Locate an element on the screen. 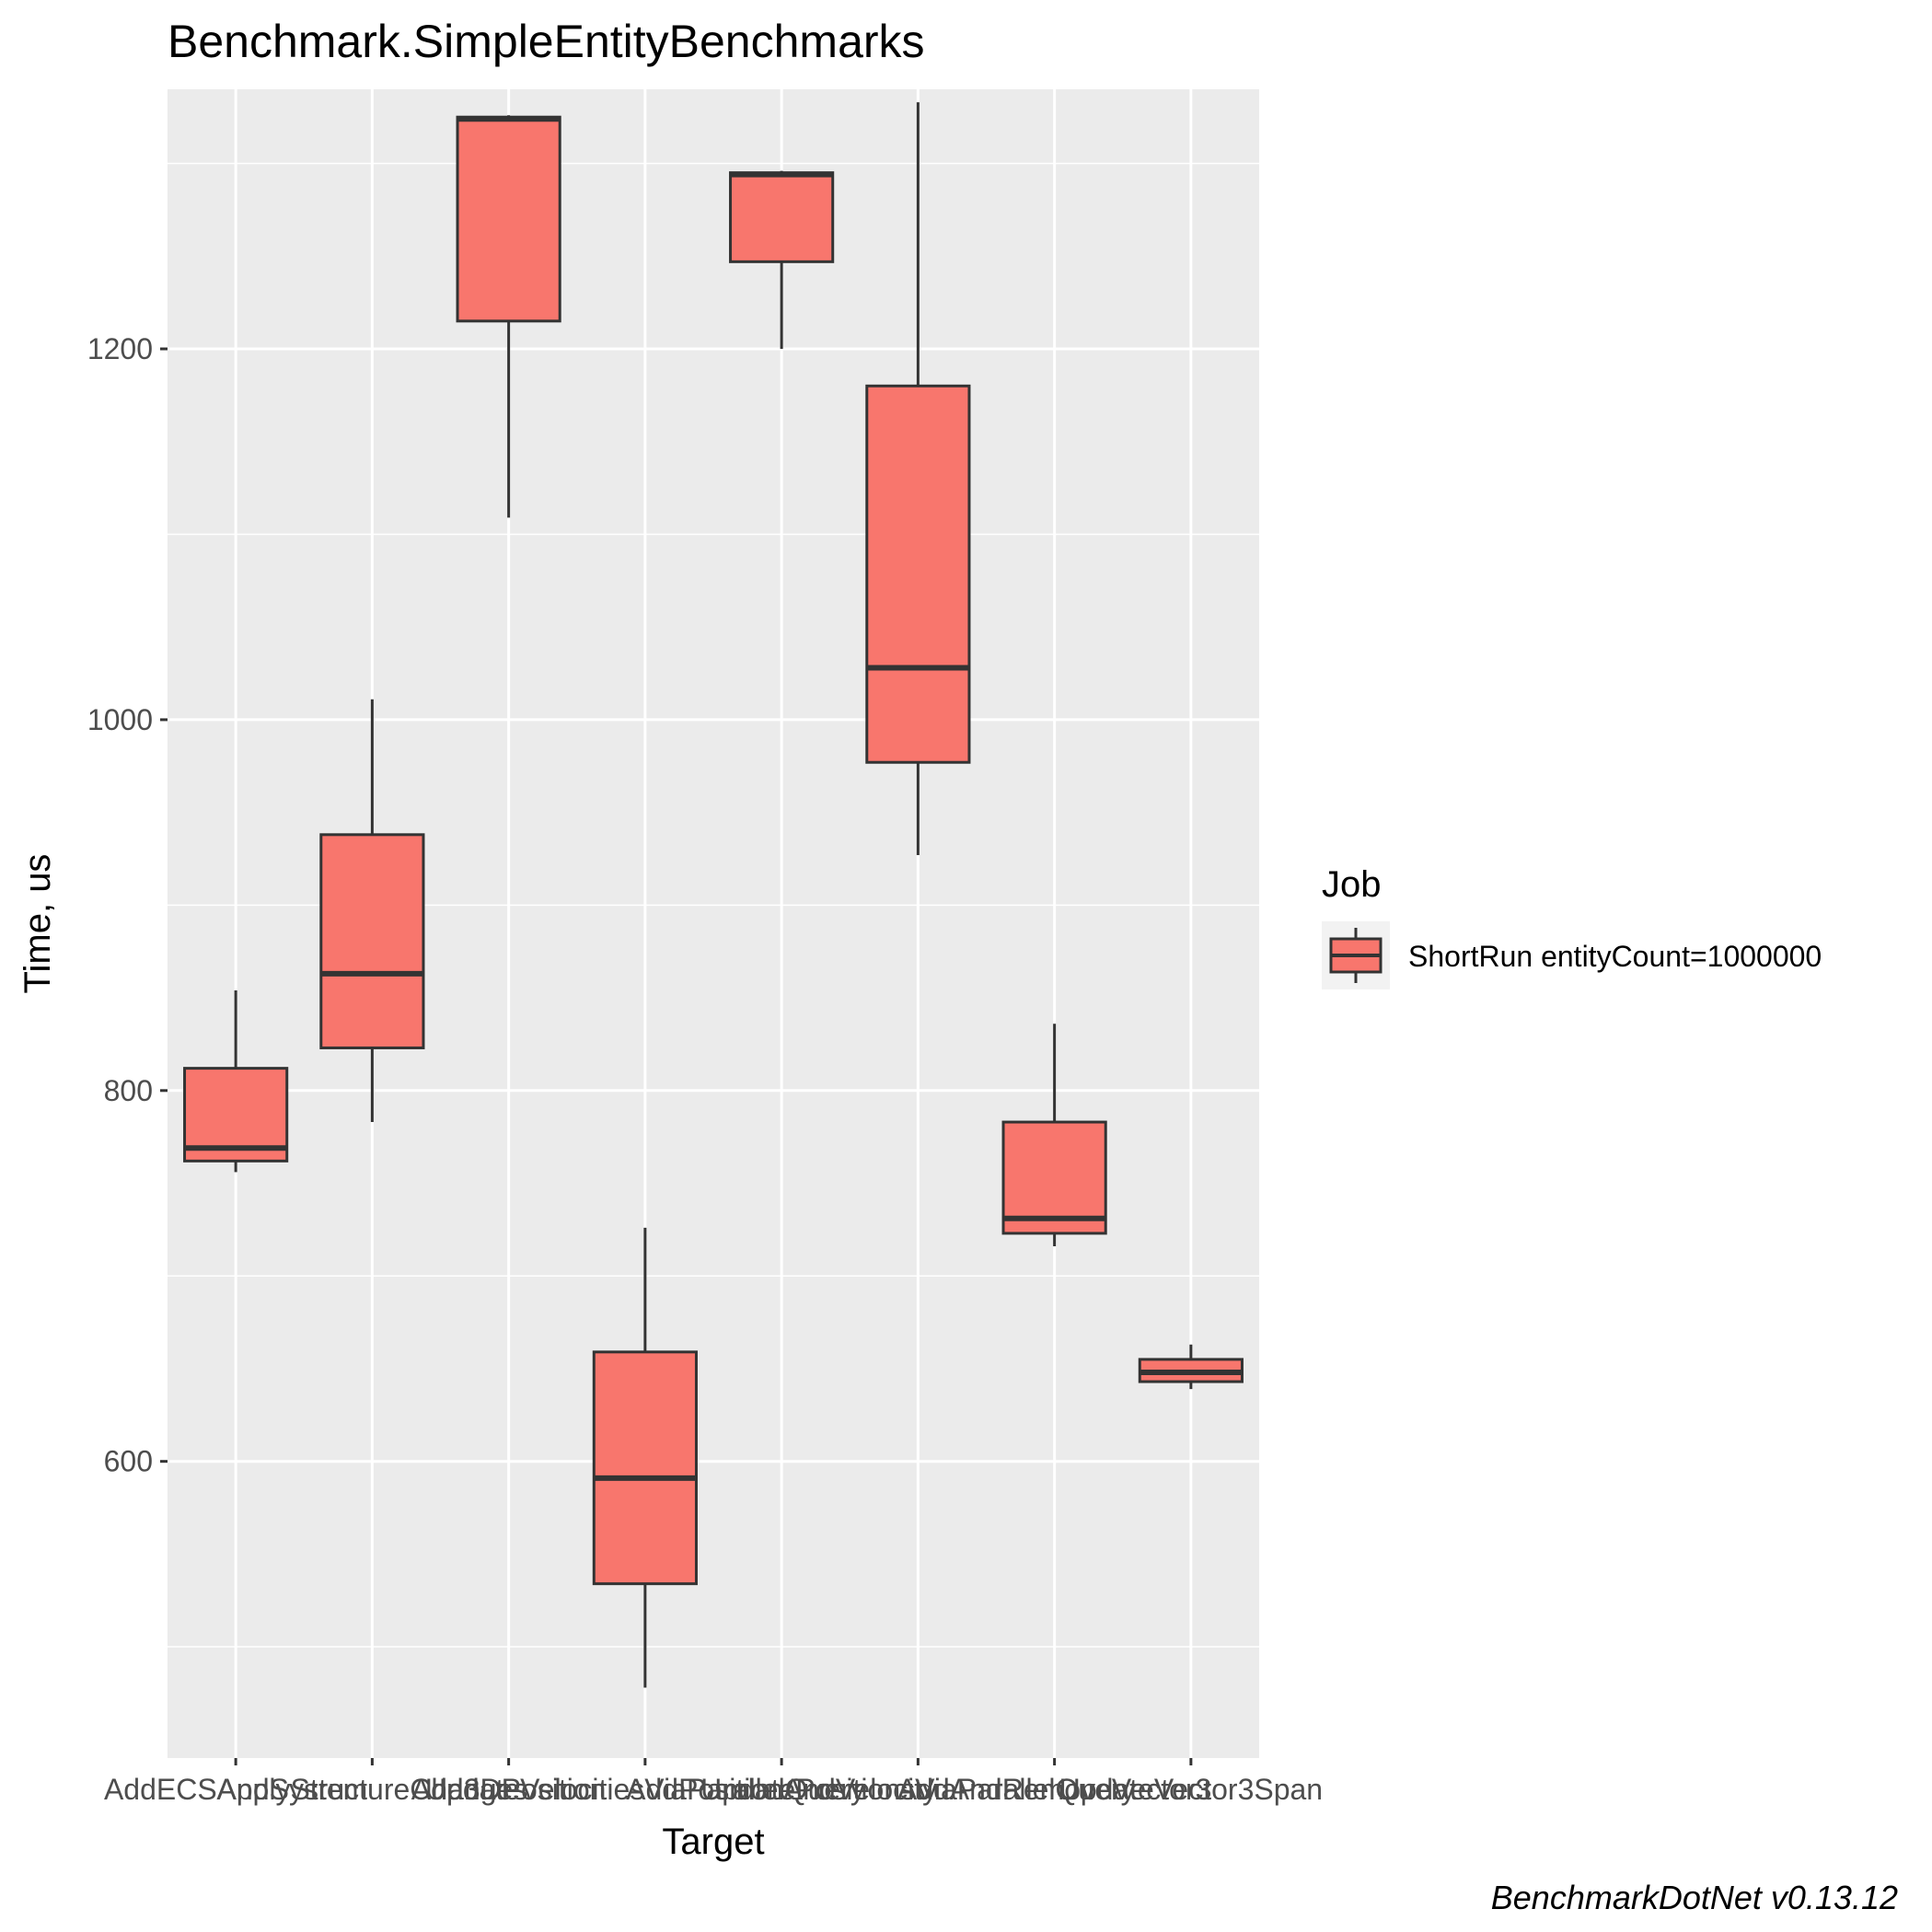 The height and width of the screenshot is (1932, 1932). legend-title: Job is located at coordinates (1352, 885).